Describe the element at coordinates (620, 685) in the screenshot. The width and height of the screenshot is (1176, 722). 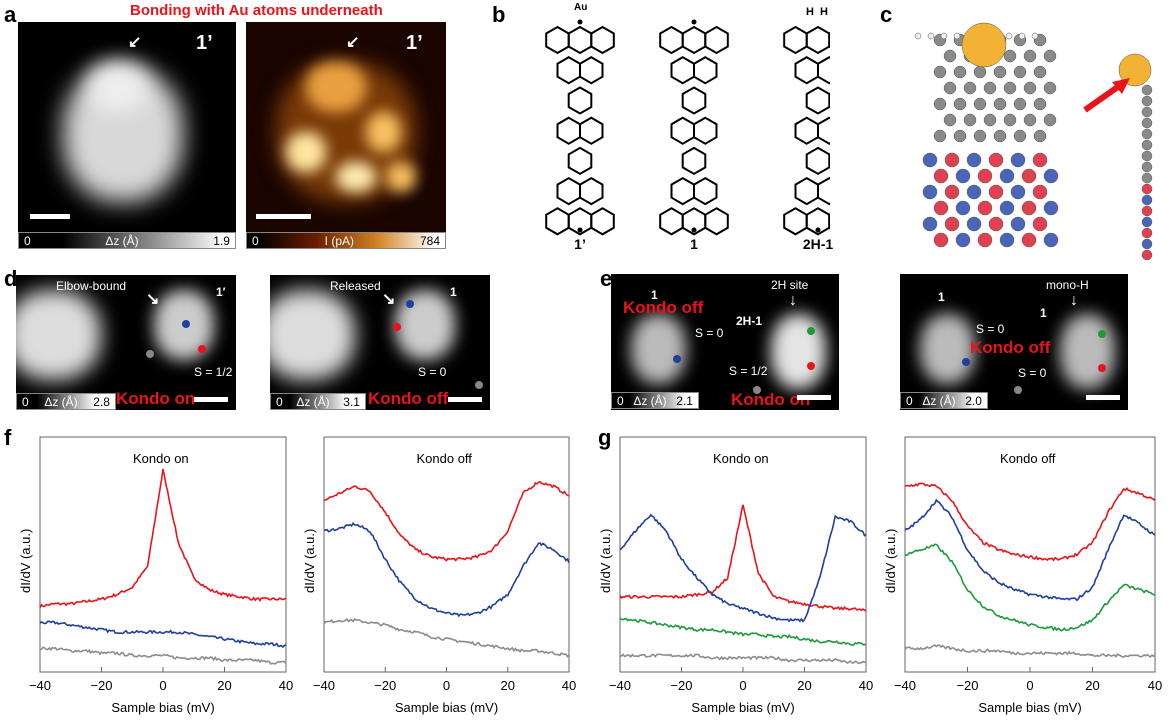
I see `x-tick-label: −40` at that location.